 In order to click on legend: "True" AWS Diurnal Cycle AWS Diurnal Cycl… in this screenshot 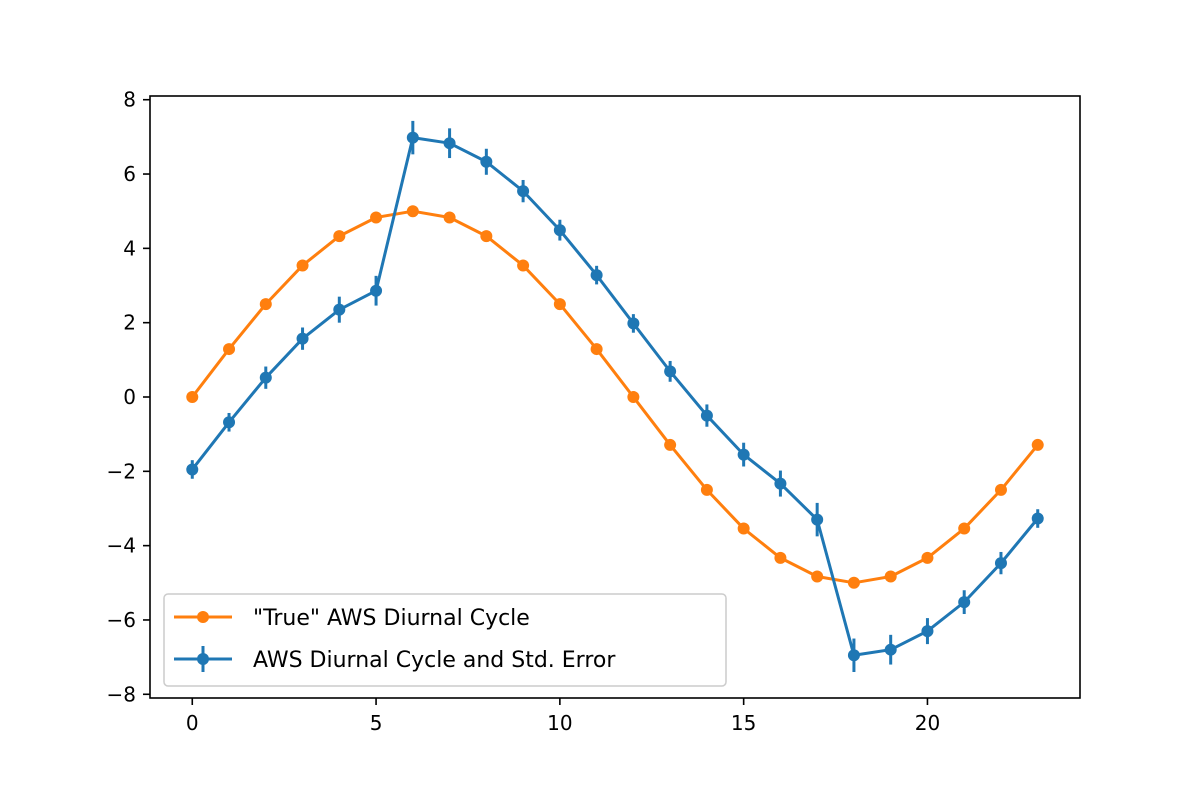, I will do `click(445, 640)`.